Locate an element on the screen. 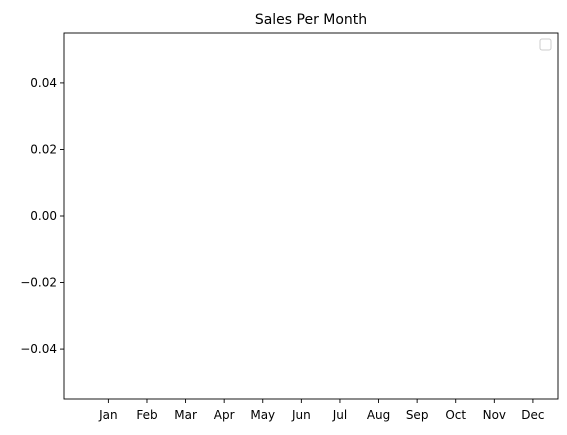 The height and width of the screenshot is (435, 567). y-tick-label: 0.02 is located at coordinates (43, 149).